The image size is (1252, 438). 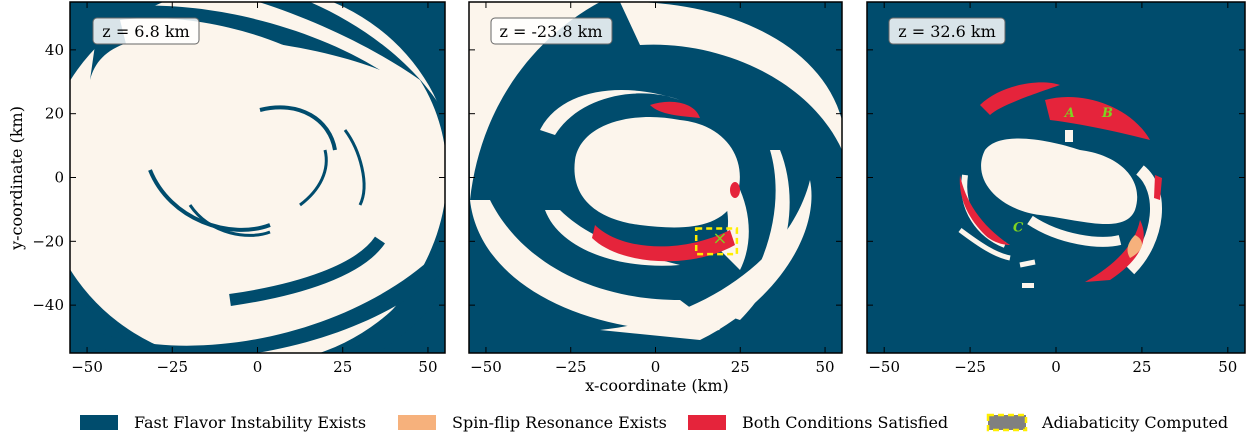 I want to click on y-tick-label: 20, so click(x=54, y=114).